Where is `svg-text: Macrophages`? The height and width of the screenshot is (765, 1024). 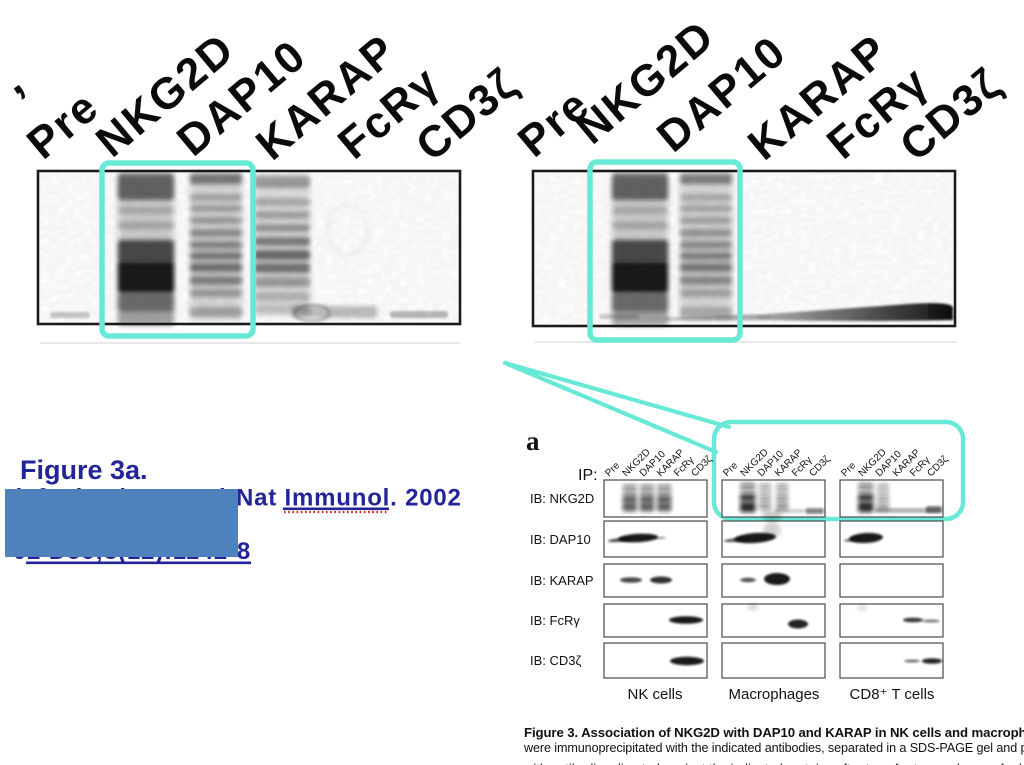
svg-text: Macrophages is located at coordinates (774, 694).